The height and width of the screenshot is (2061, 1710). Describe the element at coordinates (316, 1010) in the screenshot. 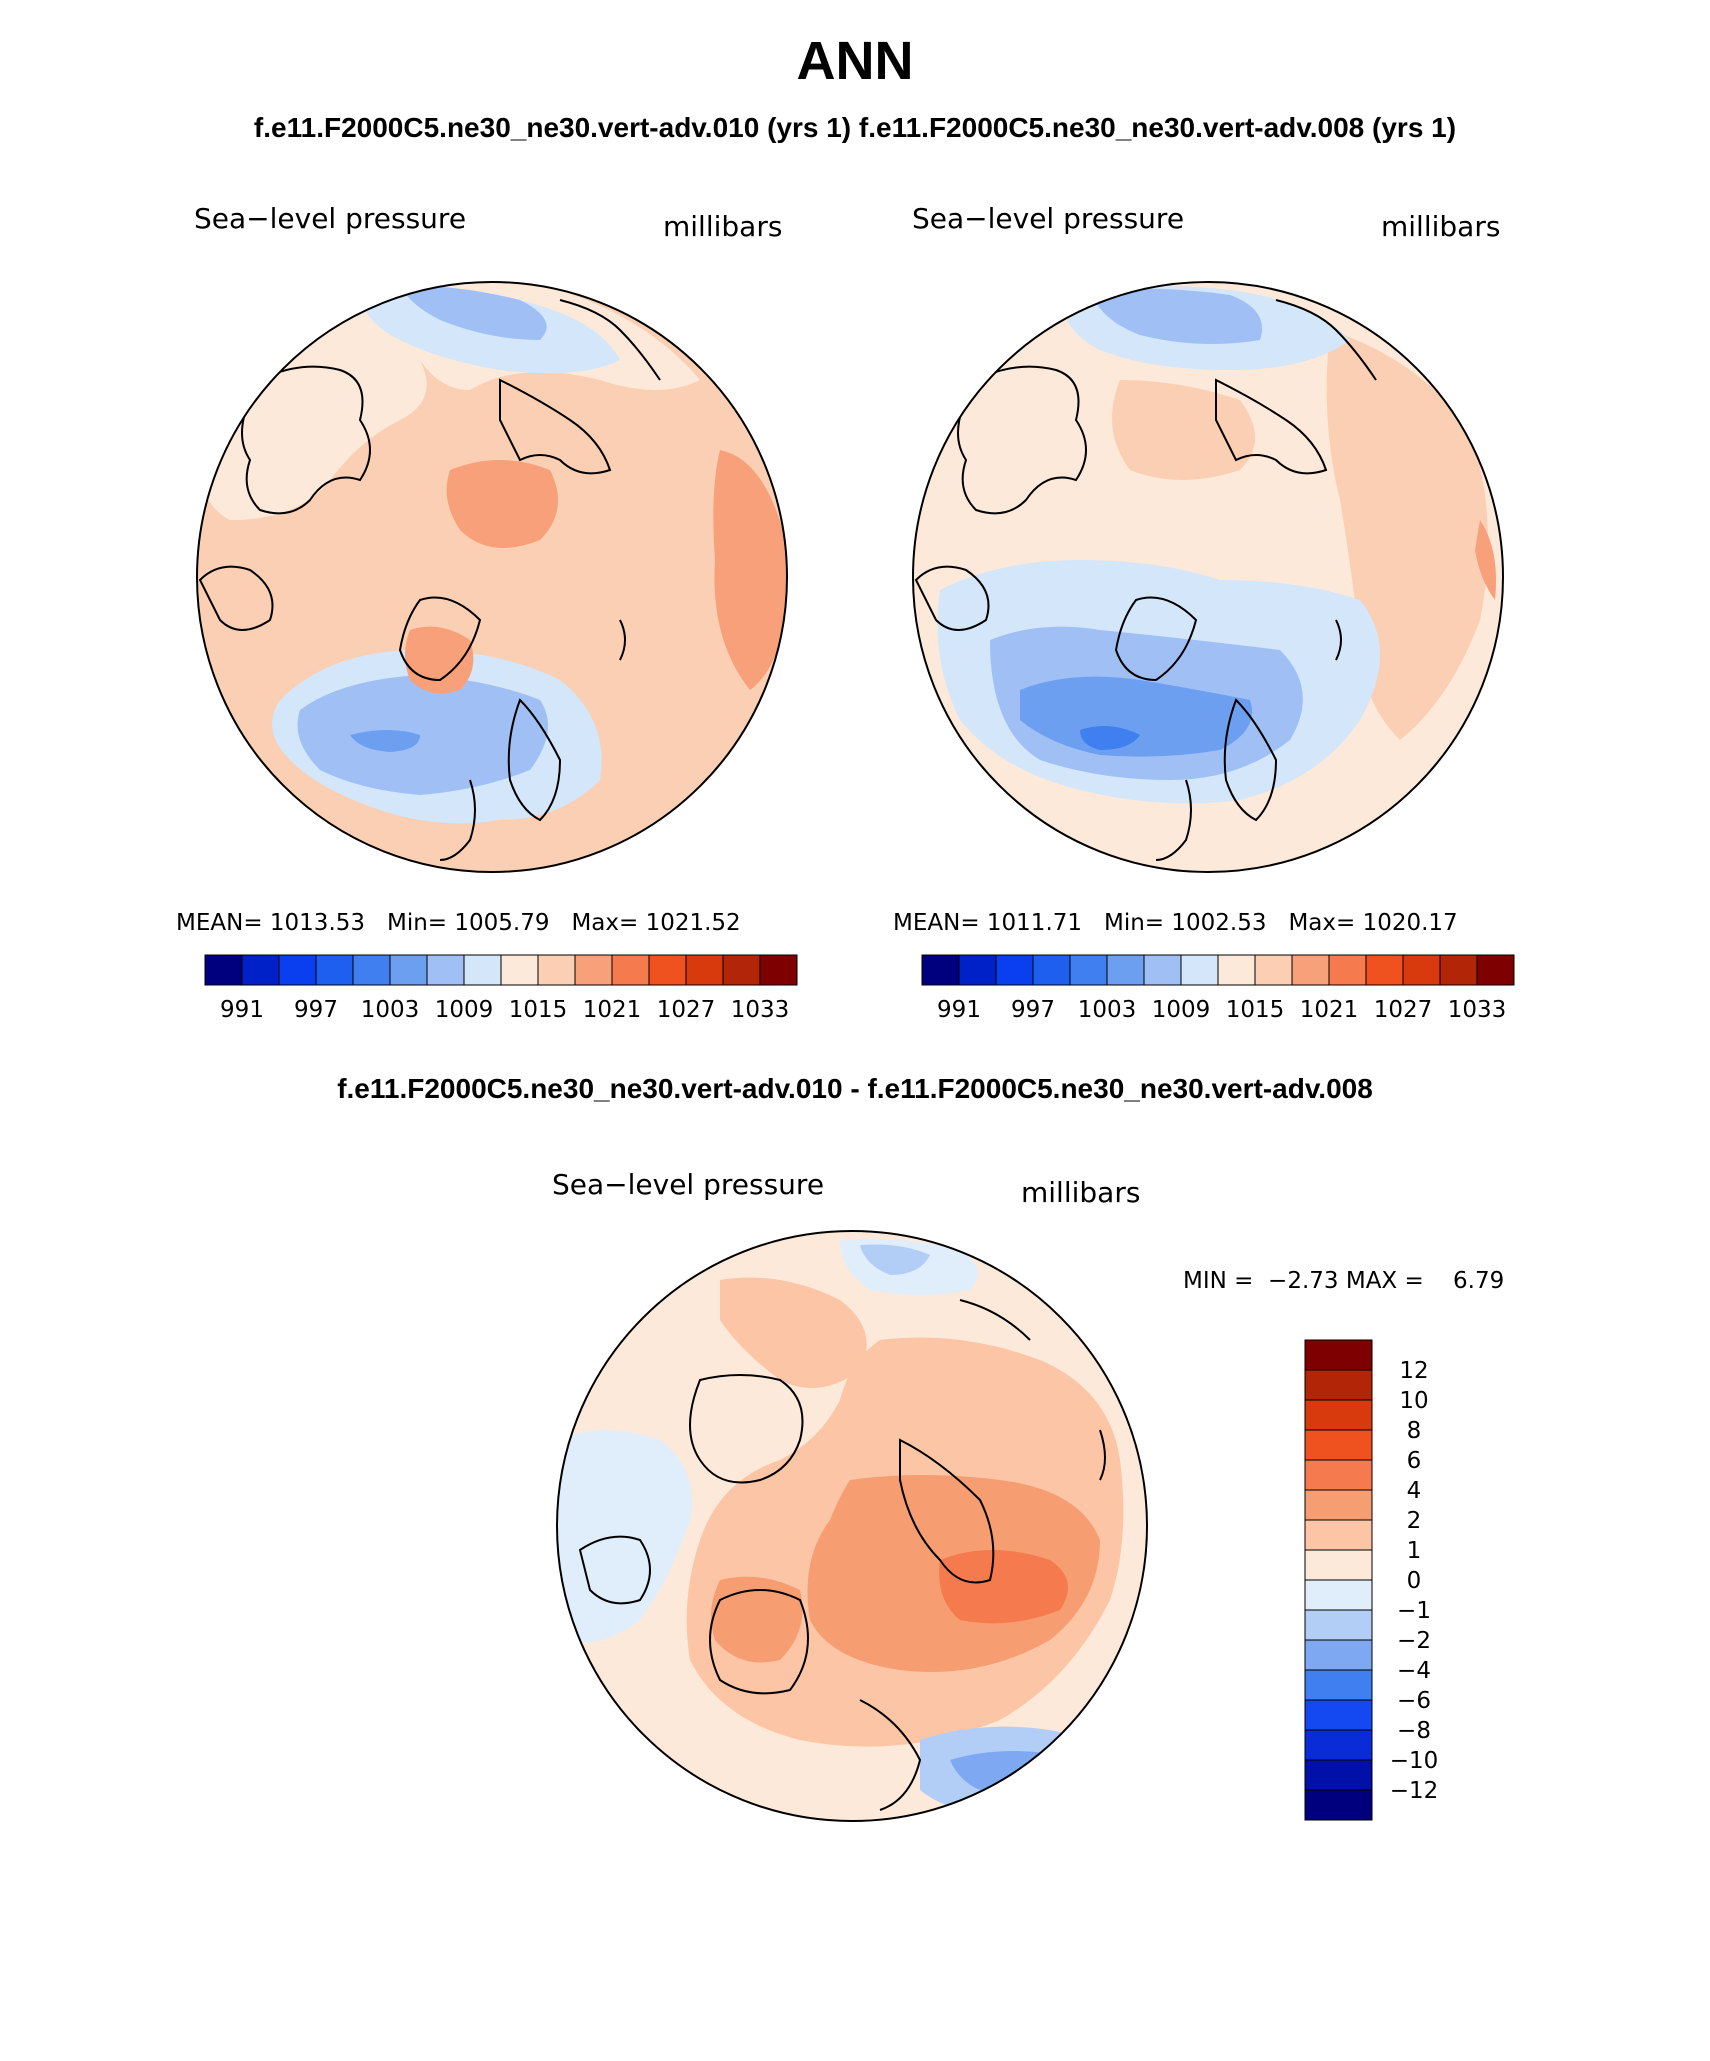

I see `panel1-colorbar-tick-label: 997` at that location.